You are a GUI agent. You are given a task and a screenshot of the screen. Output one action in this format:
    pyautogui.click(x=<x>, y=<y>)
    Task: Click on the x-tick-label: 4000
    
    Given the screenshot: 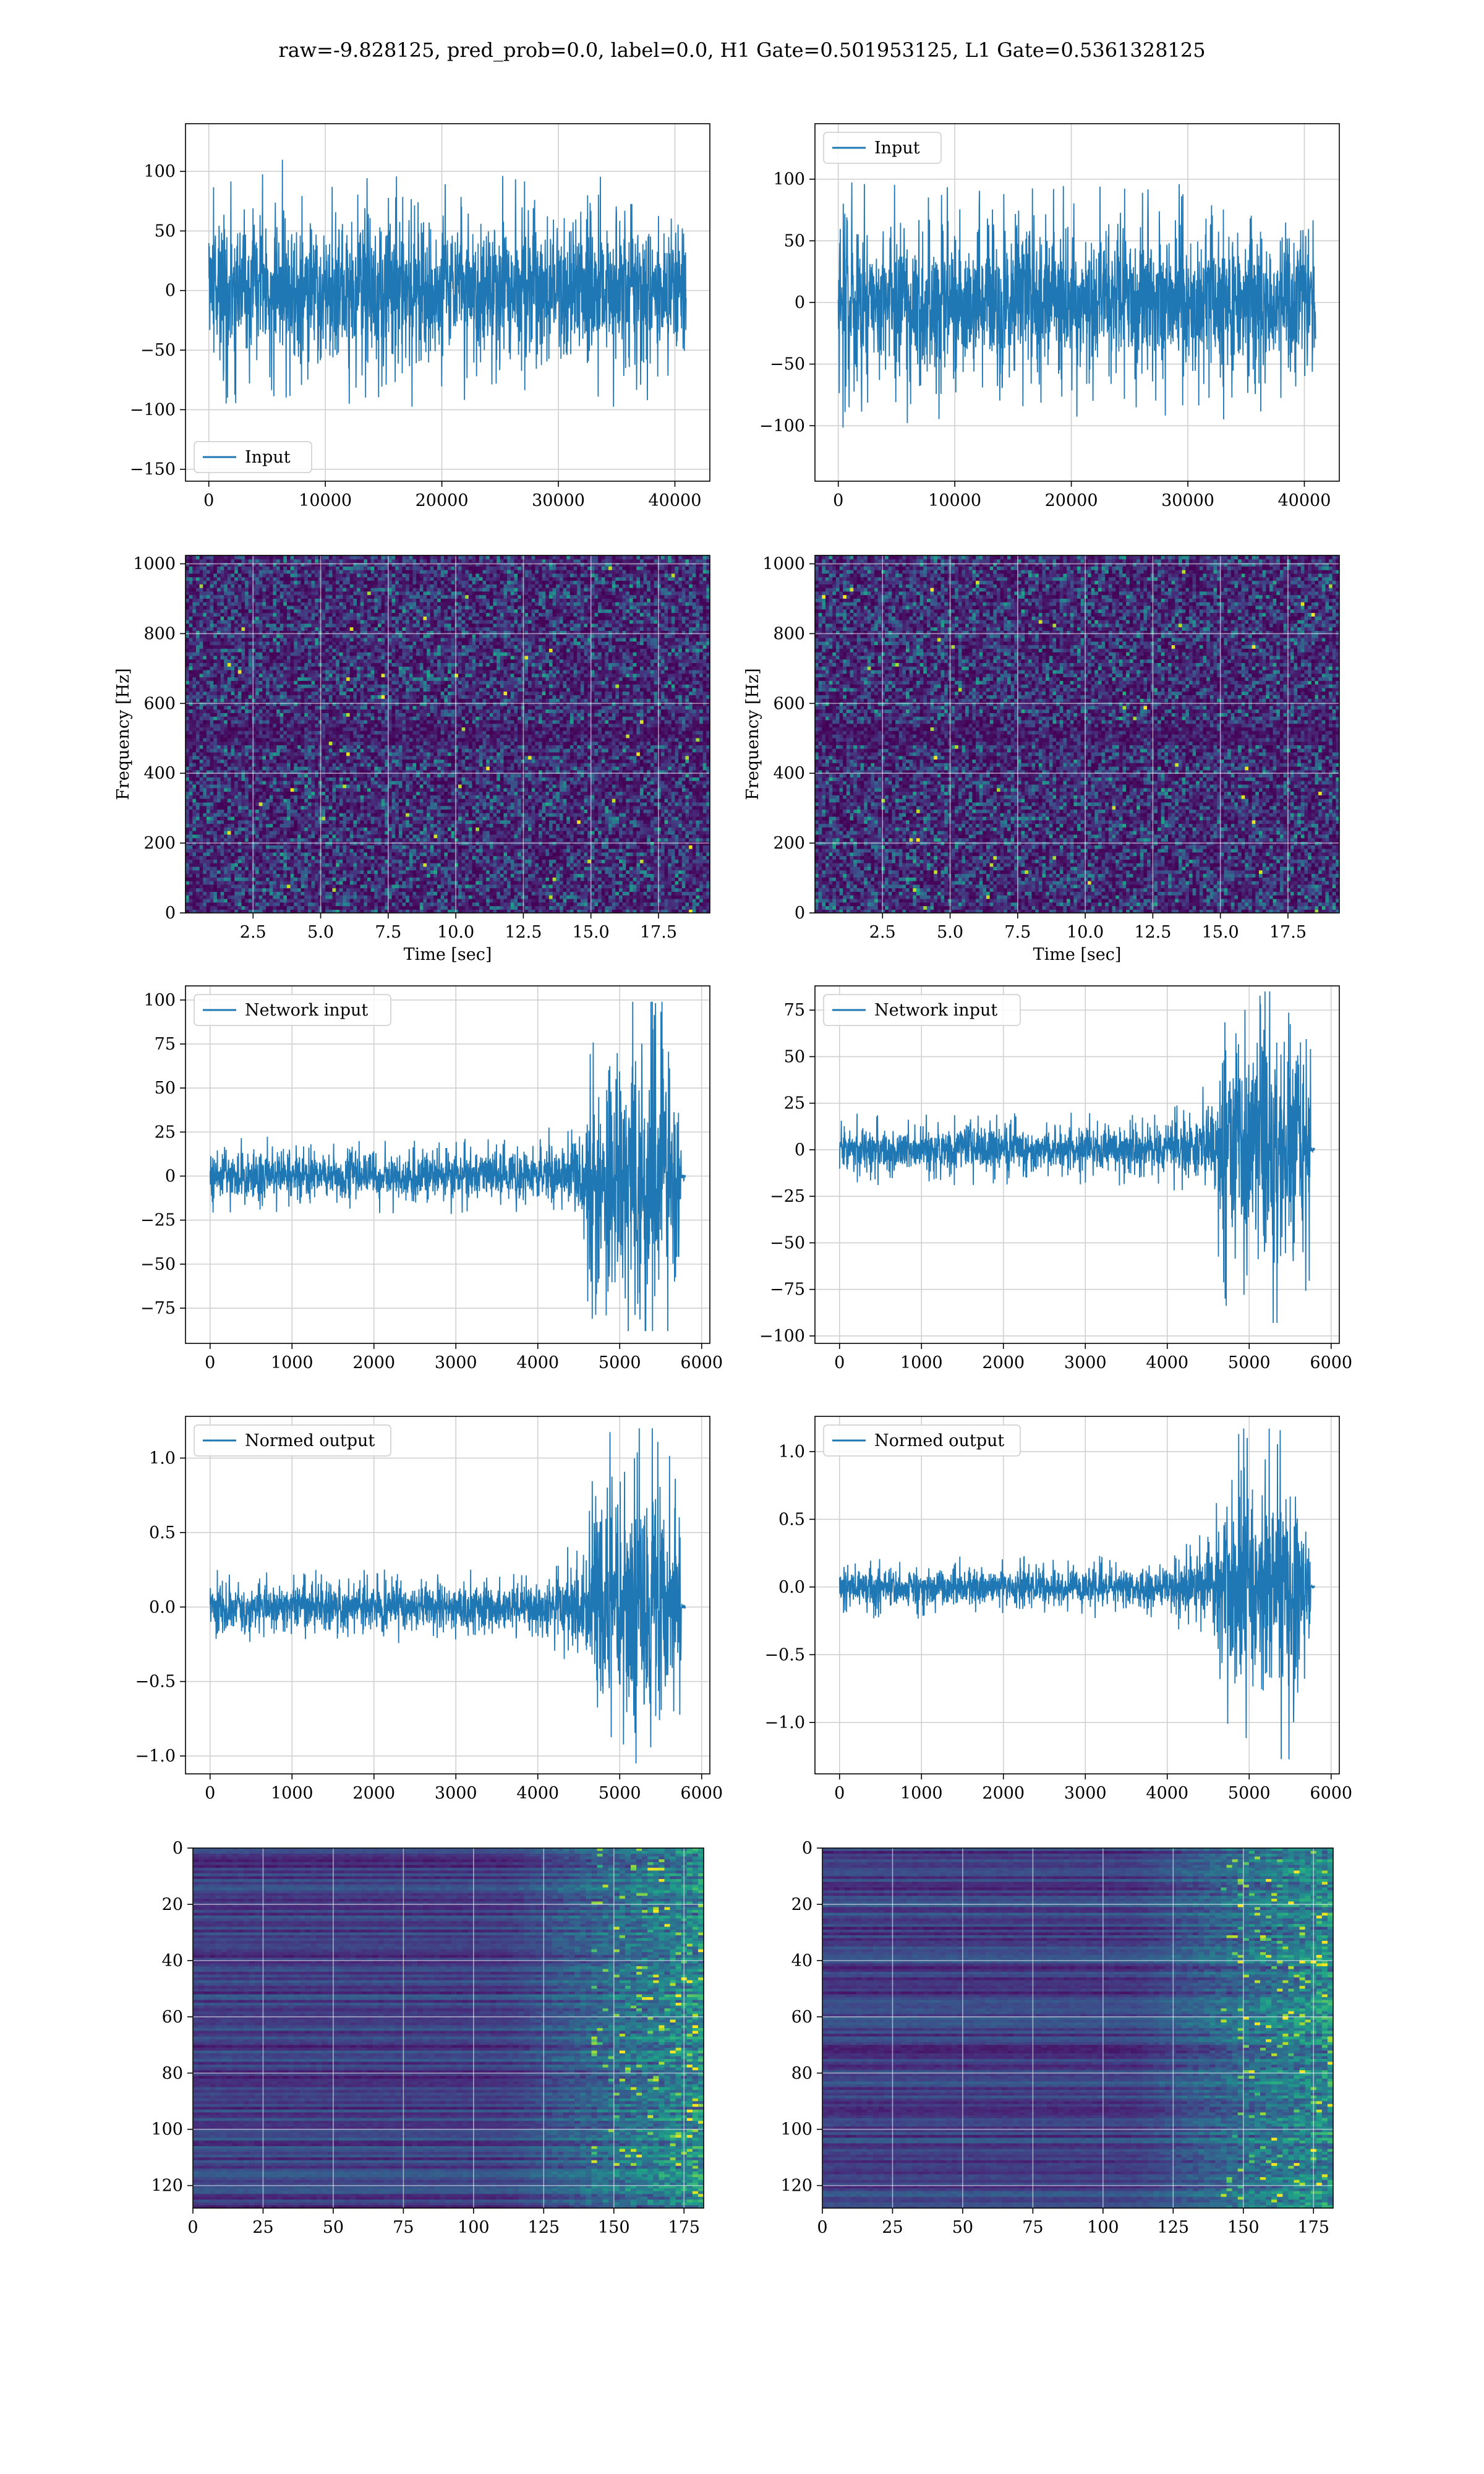 What is the action you would take?
    pyautogui.click(x=1167, y=1362)
    